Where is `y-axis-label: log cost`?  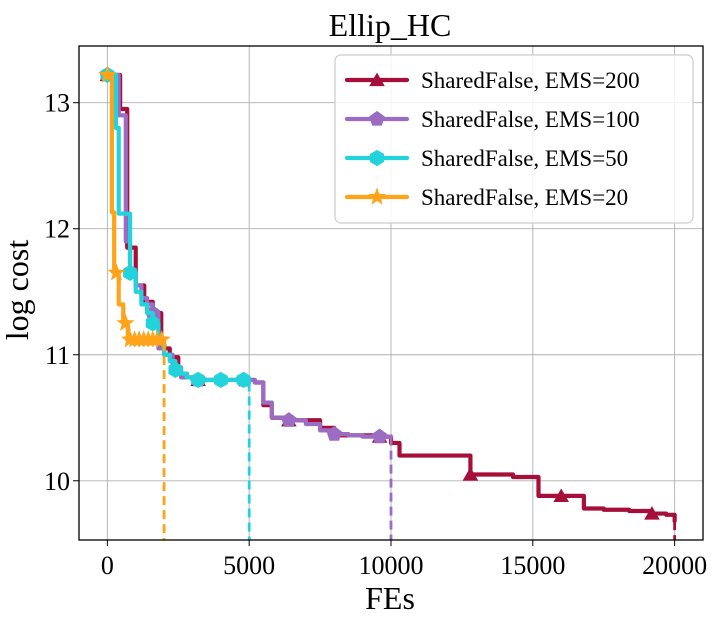
y-axis-label: log cost is located at coordinates (17, 290).